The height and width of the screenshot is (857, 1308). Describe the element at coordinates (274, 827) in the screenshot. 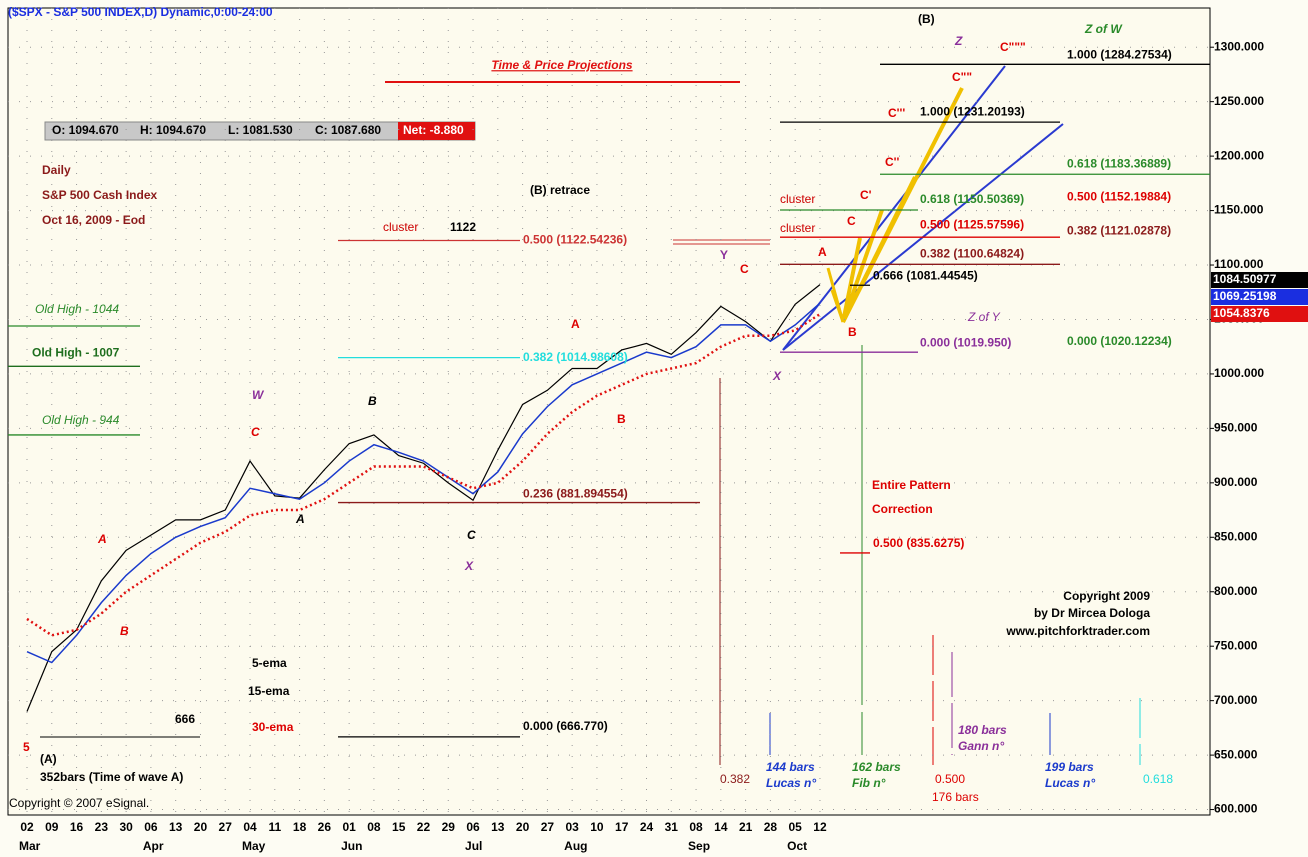

I see `x-tick-label: 11` at that location.